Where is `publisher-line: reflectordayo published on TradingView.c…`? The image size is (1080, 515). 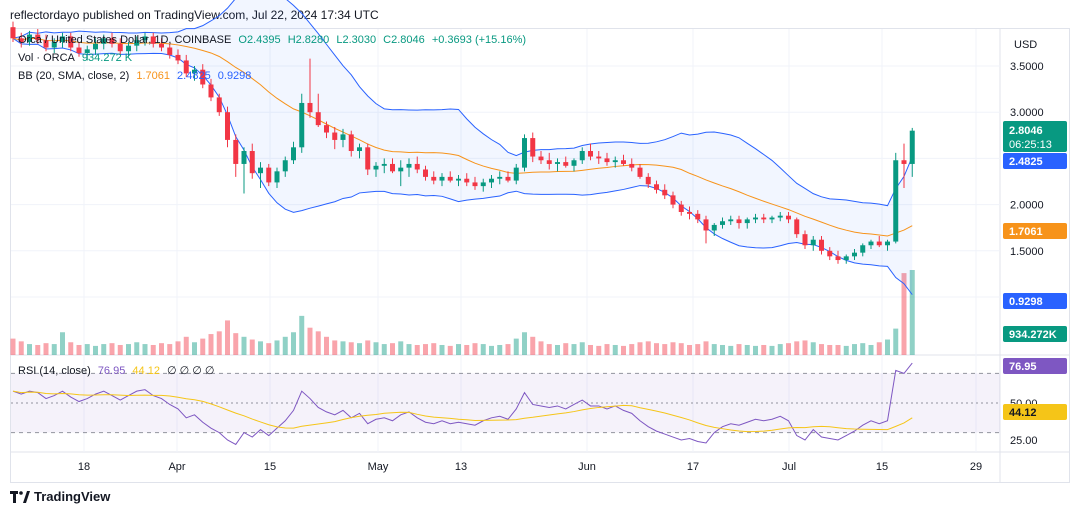 publisher-line: reflectordayo published on TradingView.c… is located at coordinates (194, 15).